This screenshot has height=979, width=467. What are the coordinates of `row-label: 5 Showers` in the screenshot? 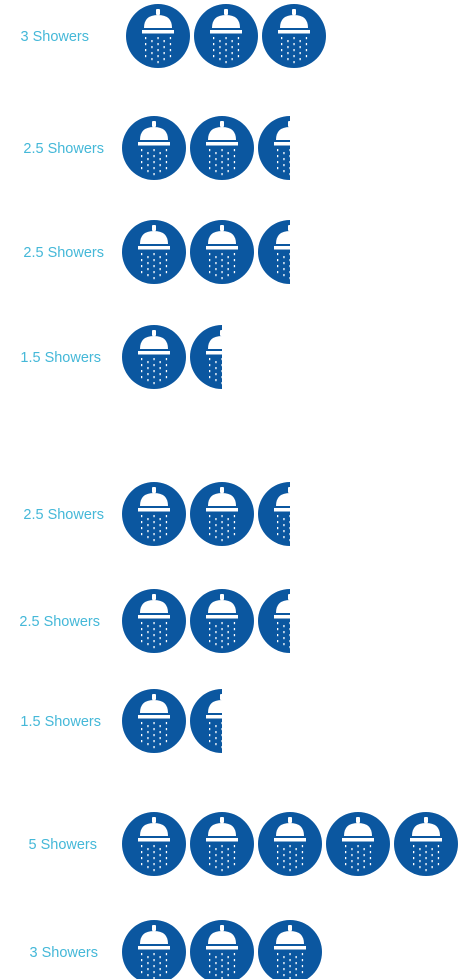 It's located at (62, 845).